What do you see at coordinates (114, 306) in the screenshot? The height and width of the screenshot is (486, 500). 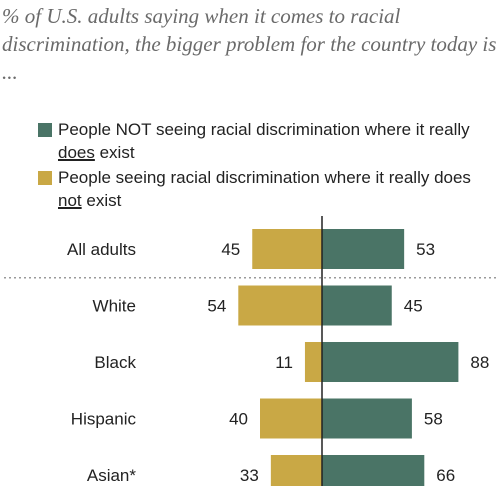 I see `category-label-white: White` at bounding box center [114, 306].